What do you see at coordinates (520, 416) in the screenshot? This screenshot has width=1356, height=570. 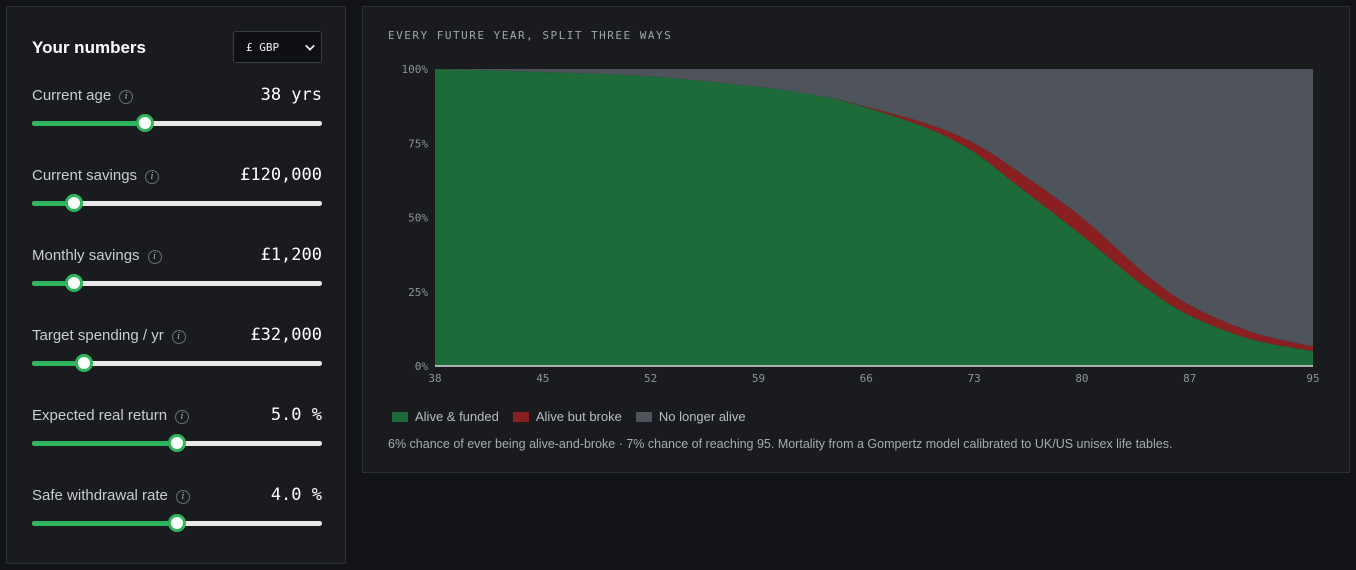 I see `legend-swatch-broke` at bounding box center [520, 416].